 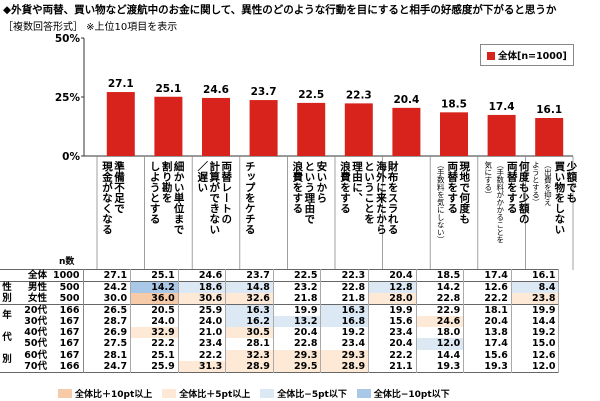 I want to click on category-label-text: 海外に来たから ということを 理由に、 浪費をする, so click(x=363, y=198).